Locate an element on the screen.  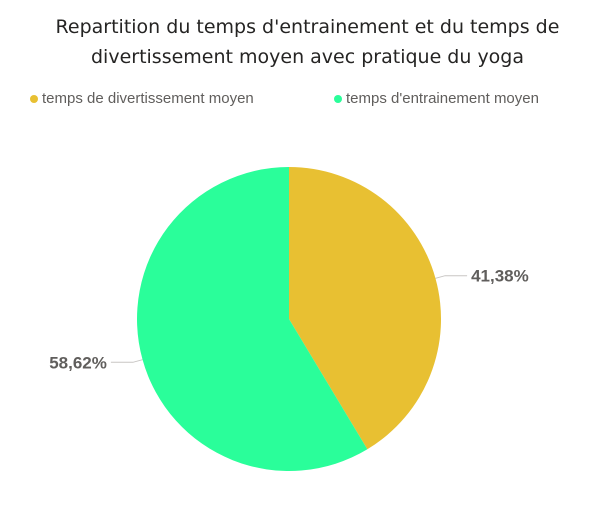
legend-item-divertissement: temps de divertissement moyen is located at coordinates (142, 98).